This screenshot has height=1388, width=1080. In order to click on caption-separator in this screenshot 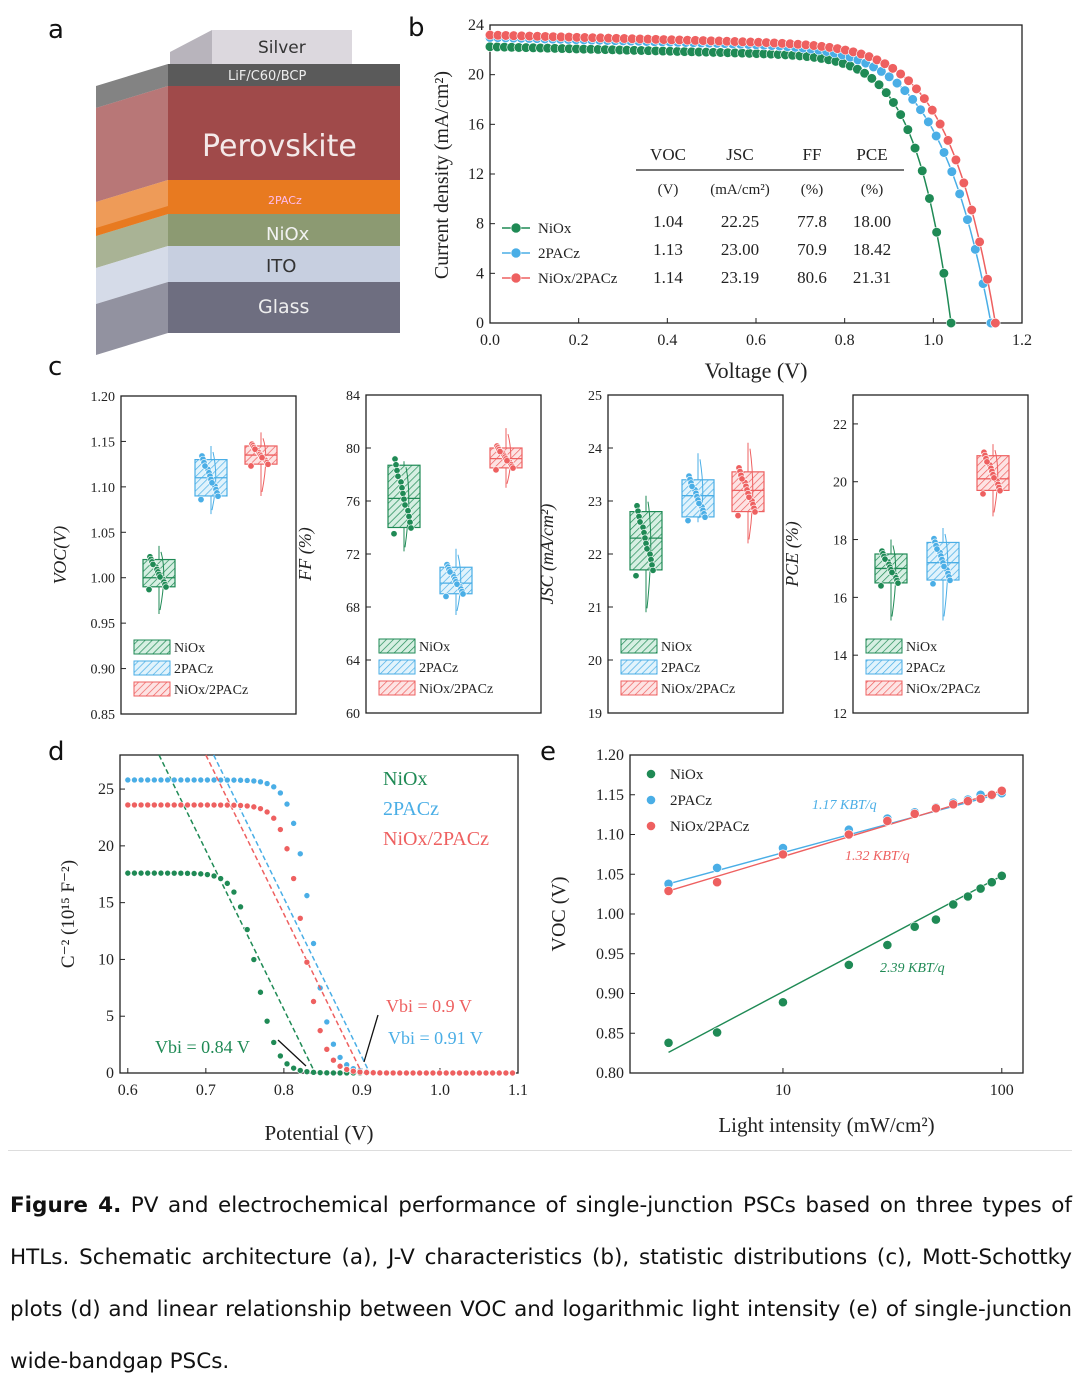, I will do `click(540, 1150)`.